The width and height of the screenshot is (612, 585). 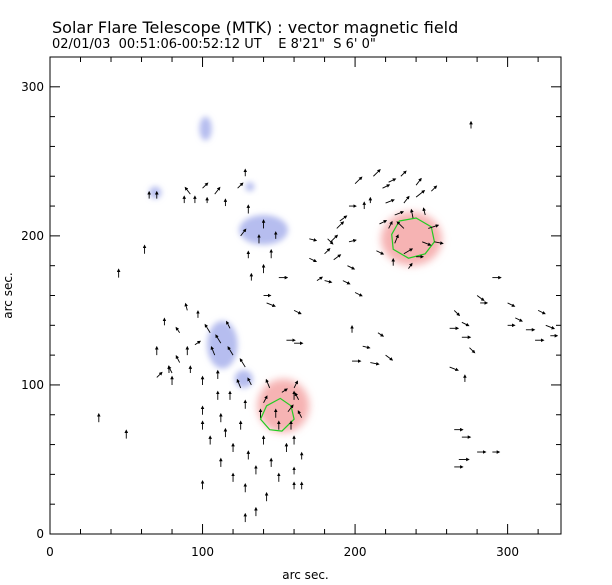 What do you see at coordinates (50, 552) in the screenshot?
I see `x-tick-label: 0` at bounding box center [50, 552].